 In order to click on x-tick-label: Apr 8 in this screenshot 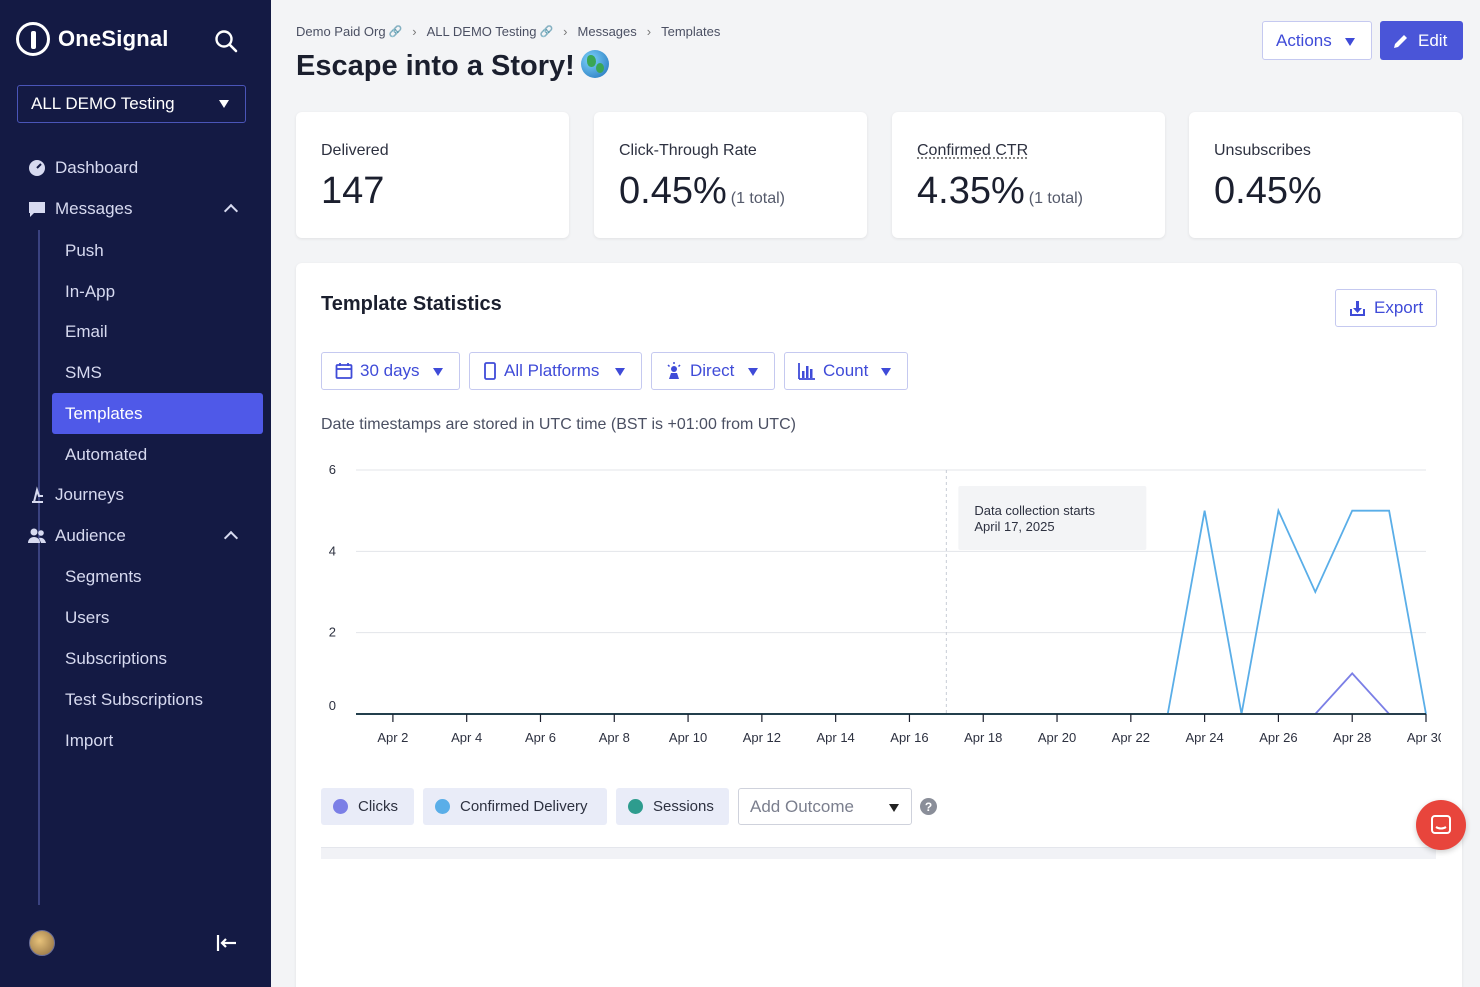, I will do `click(614, 737)`.